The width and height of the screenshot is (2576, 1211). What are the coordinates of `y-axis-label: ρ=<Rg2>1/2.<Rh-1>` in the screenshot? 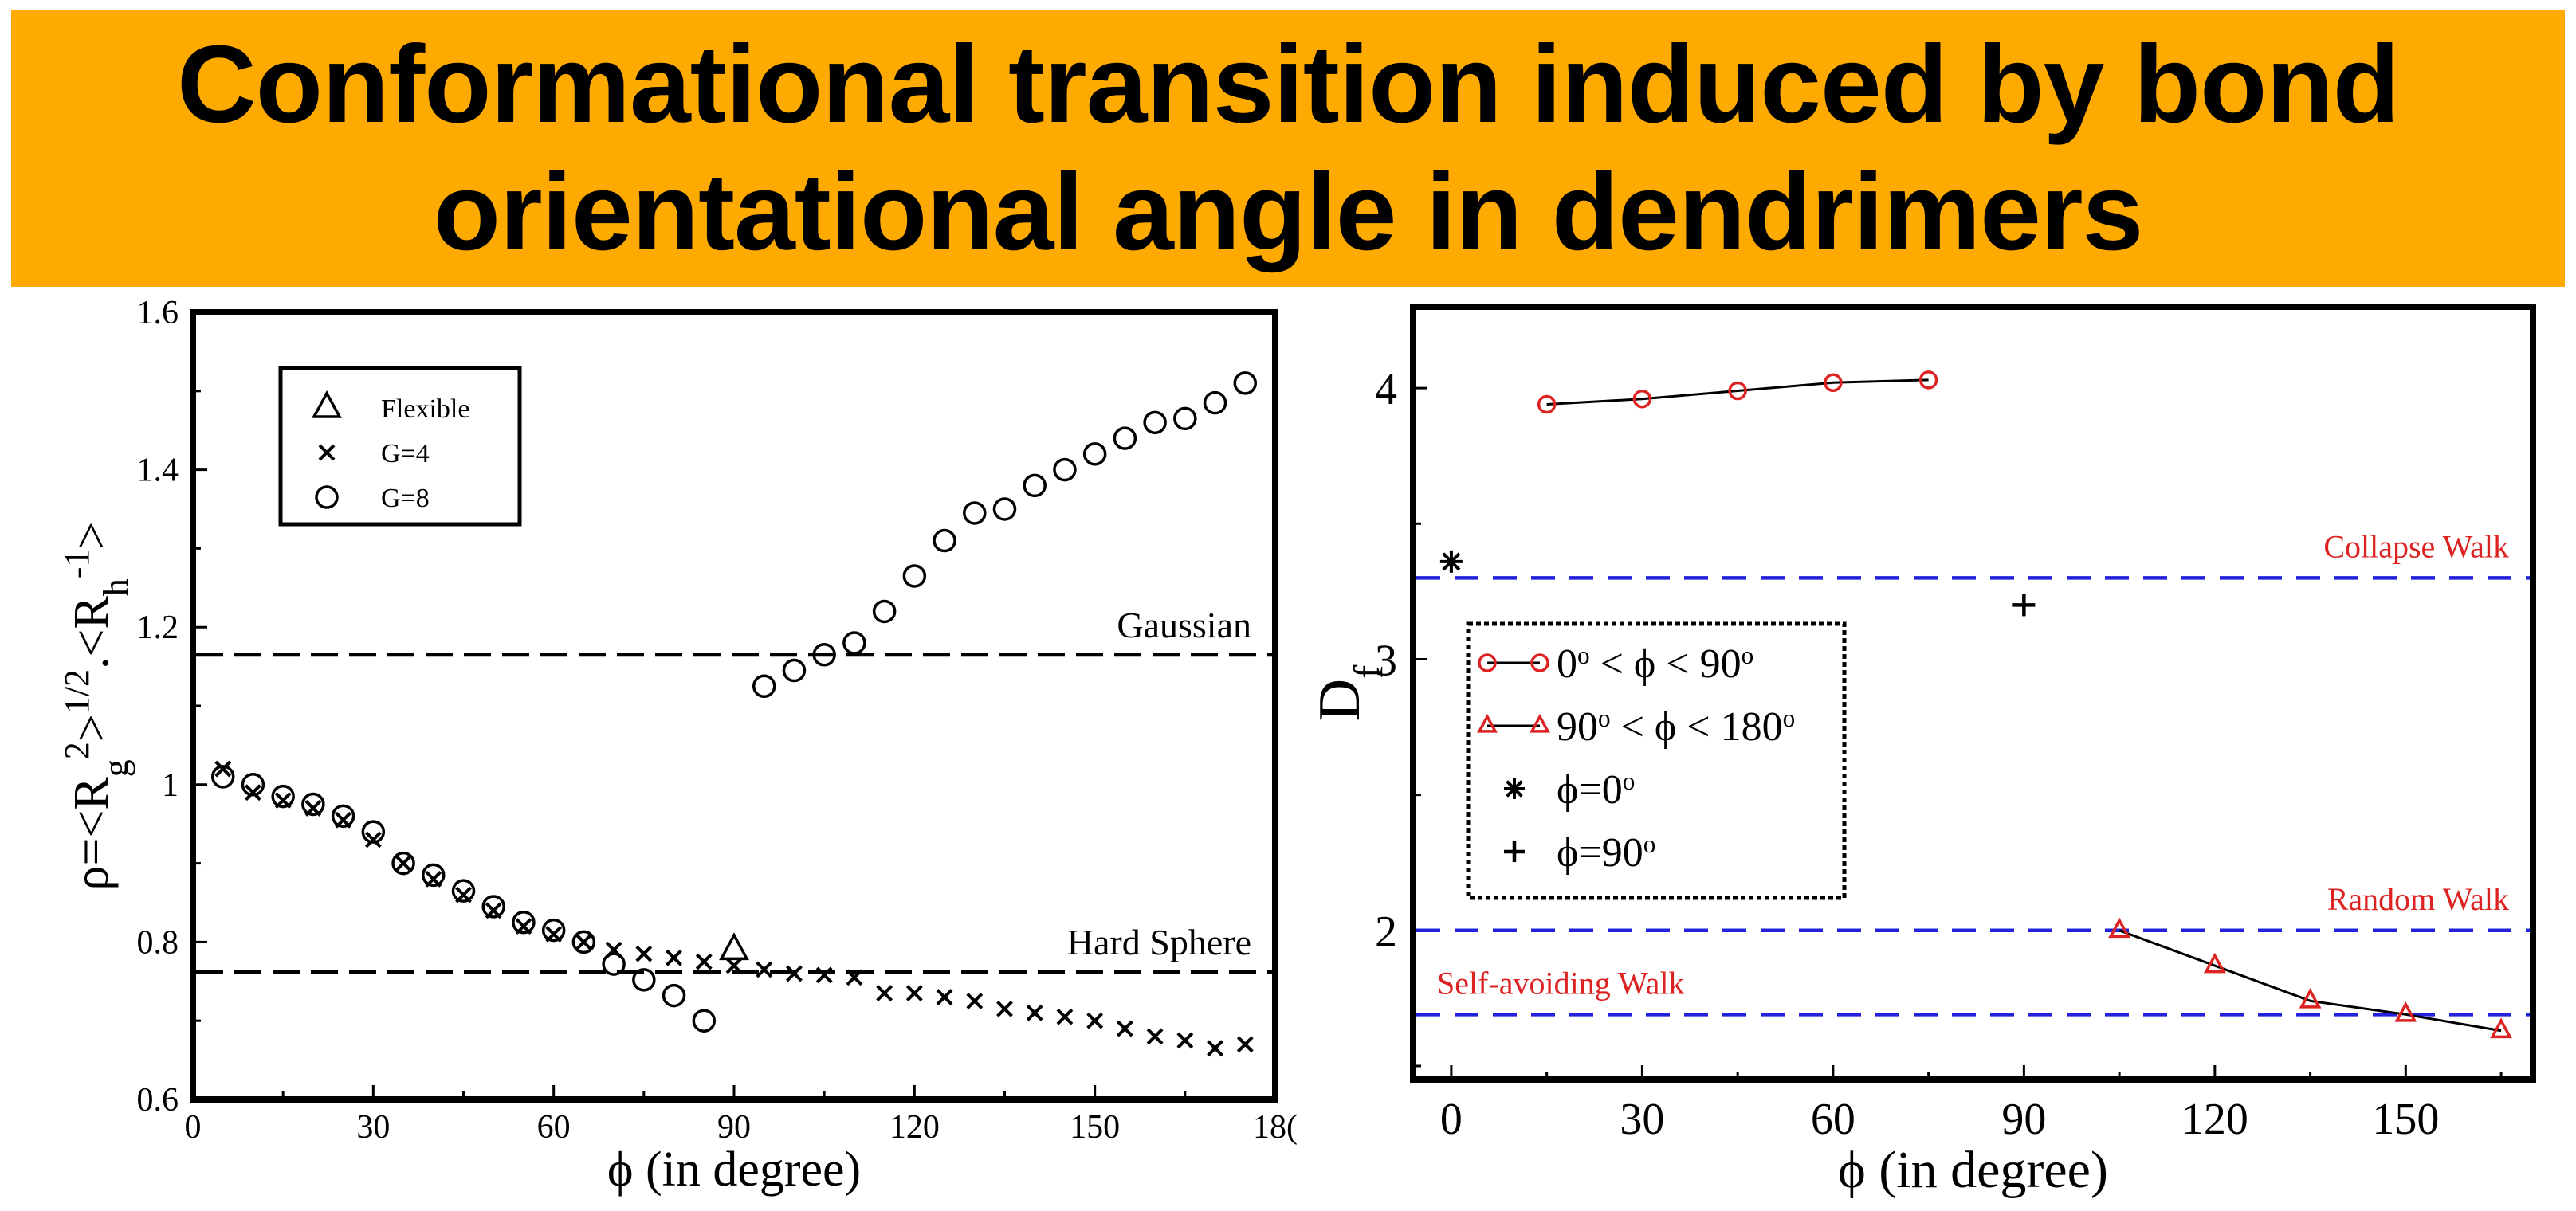 It's located at (96, 706).